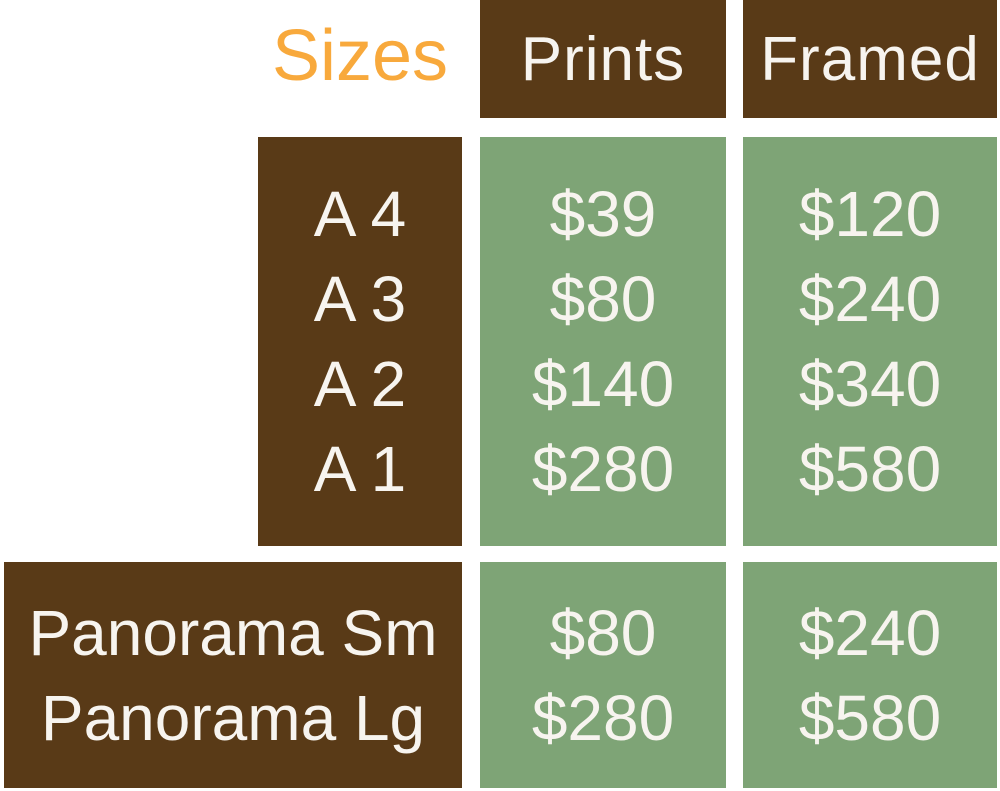 This screenshot has width=1000, height=791. What do you see at coordinates (603, 213) in the screenshot?
I see `prints-price: $39` at bounding box center [603, 213].